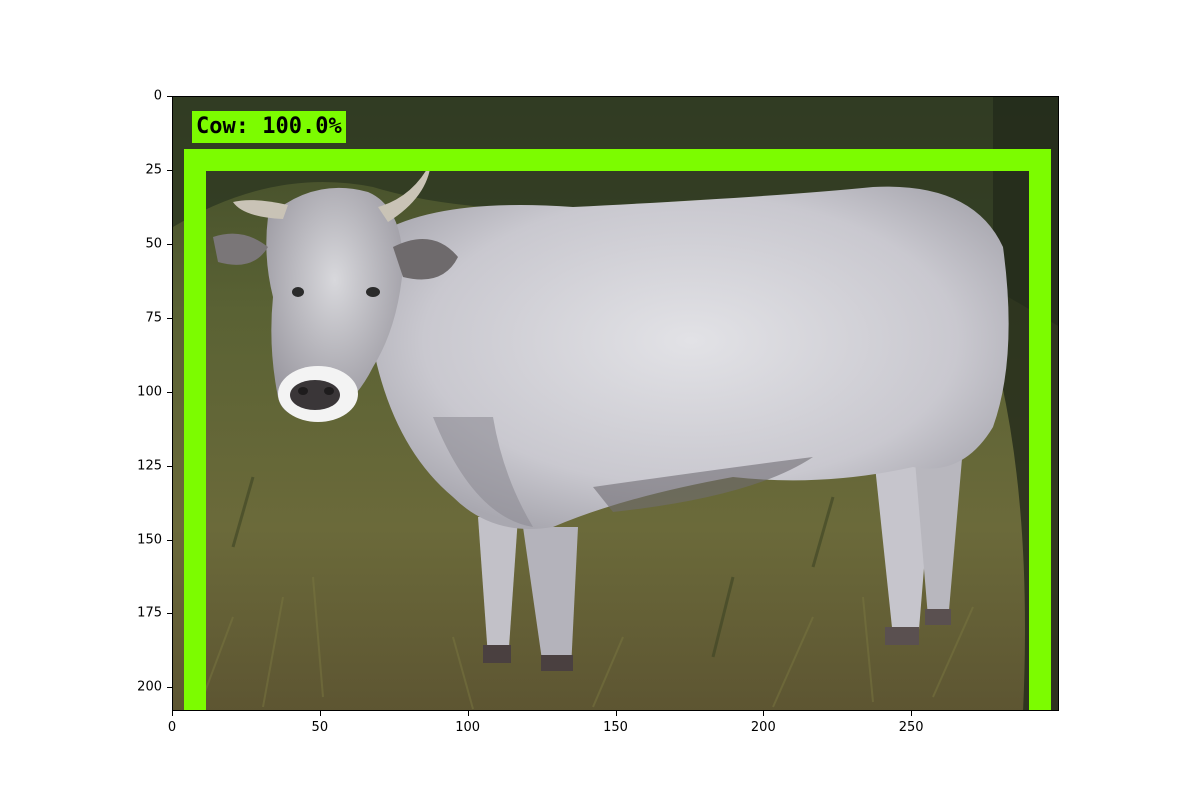  Describe the element at coordinates (153, 318) in the screenshot. I see `y-tick-label: 75` at that location.